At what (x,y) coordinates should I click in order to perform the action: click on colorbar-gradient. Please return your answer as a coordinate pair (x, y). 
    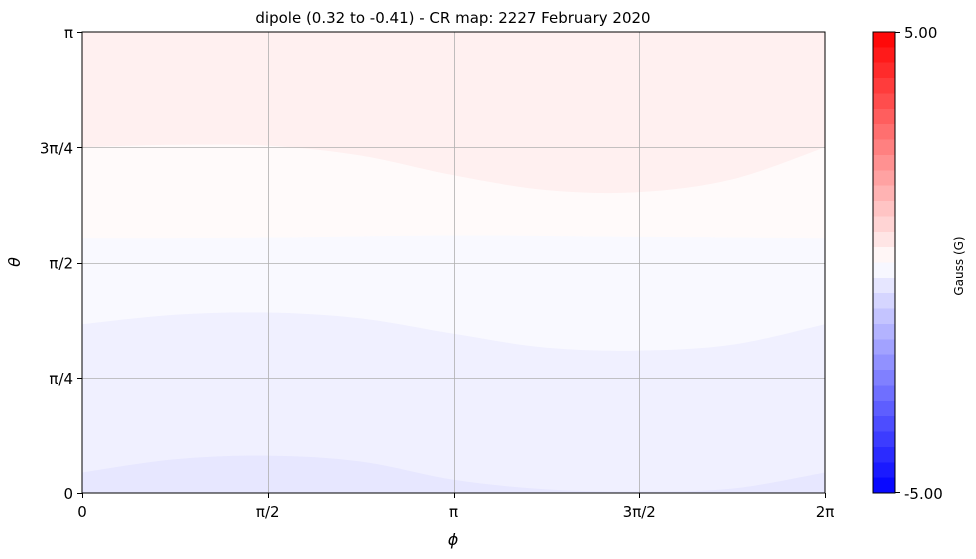
    Looking at the image, I should click on (884, 262).